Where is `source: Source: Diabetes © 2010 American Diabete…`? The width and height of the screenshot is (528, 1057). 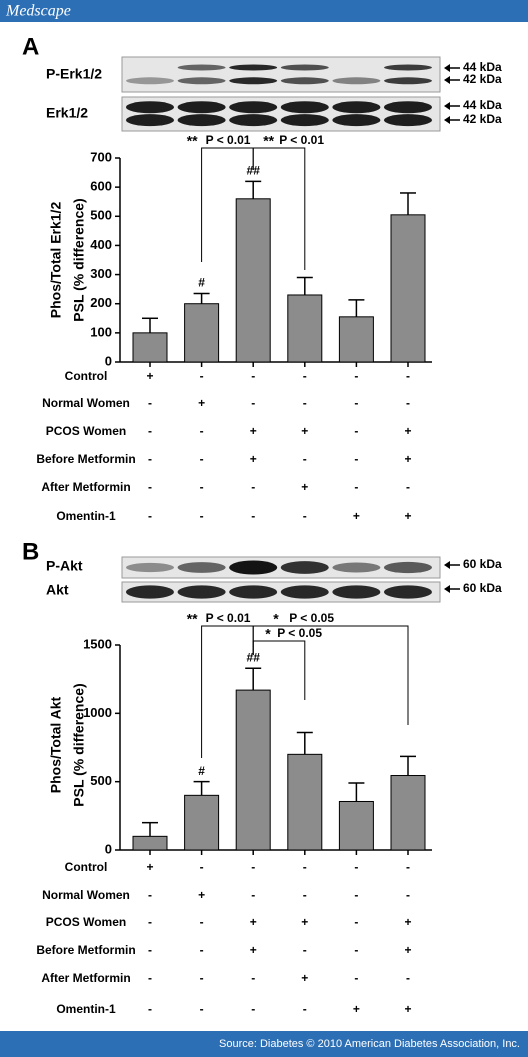
source: Source: Diabetes © 2010 American Diabete… is located at coordinates (369, 1044).